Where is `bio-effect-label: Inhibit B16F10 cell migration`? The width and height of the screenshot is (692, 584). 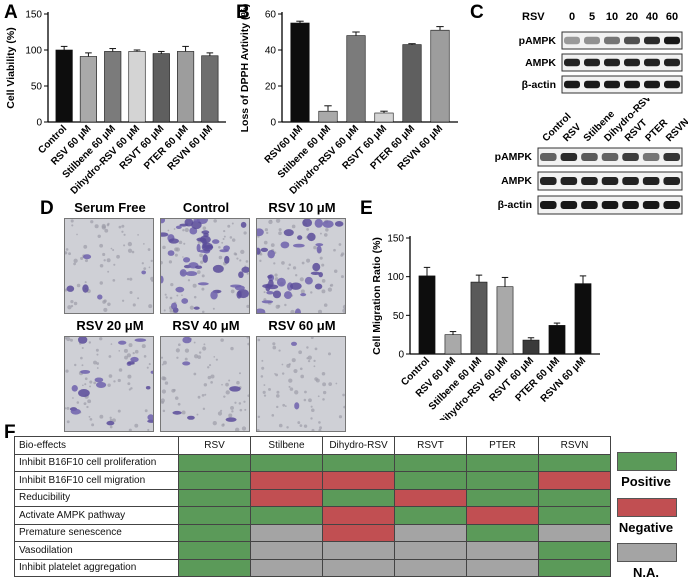
bio-effect-label: Inhibit B16F10 cell migration is located at coordinates (96, 480).